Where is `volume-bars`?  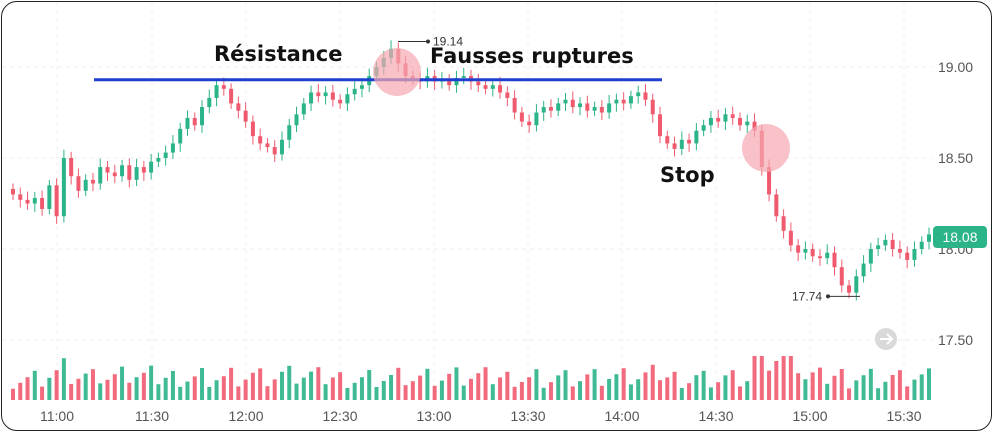 volume-bars is located at coordinates (471, 378).